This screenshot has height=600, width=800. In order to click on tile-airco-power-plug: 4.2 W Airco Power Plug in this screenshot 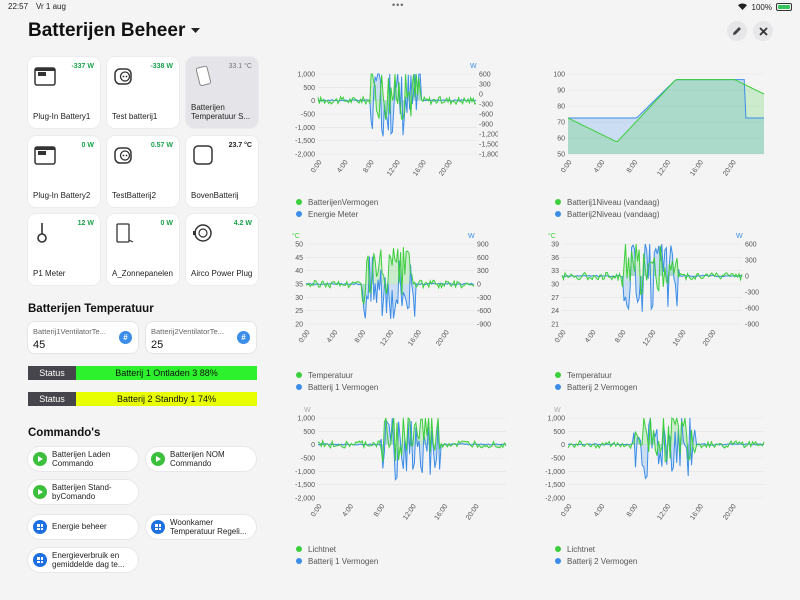, I will do `click(222, 249)`.